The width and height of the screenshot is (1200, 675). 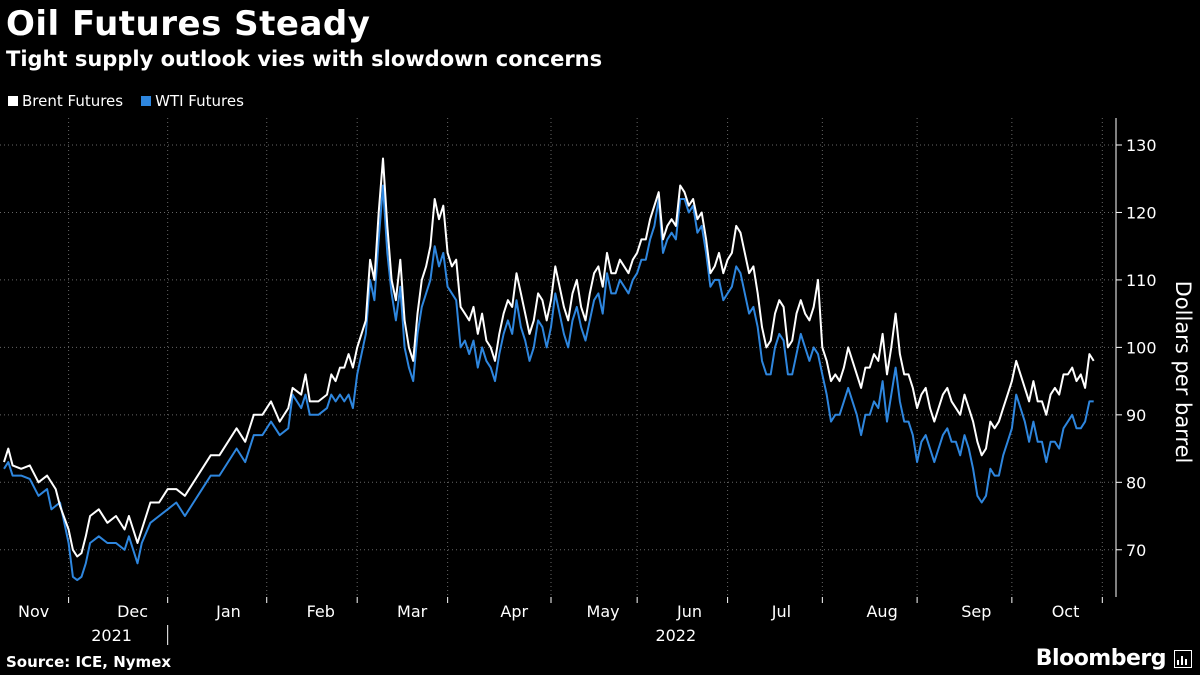 I want to click on year-label: 2021, so click(x=111, y=635).